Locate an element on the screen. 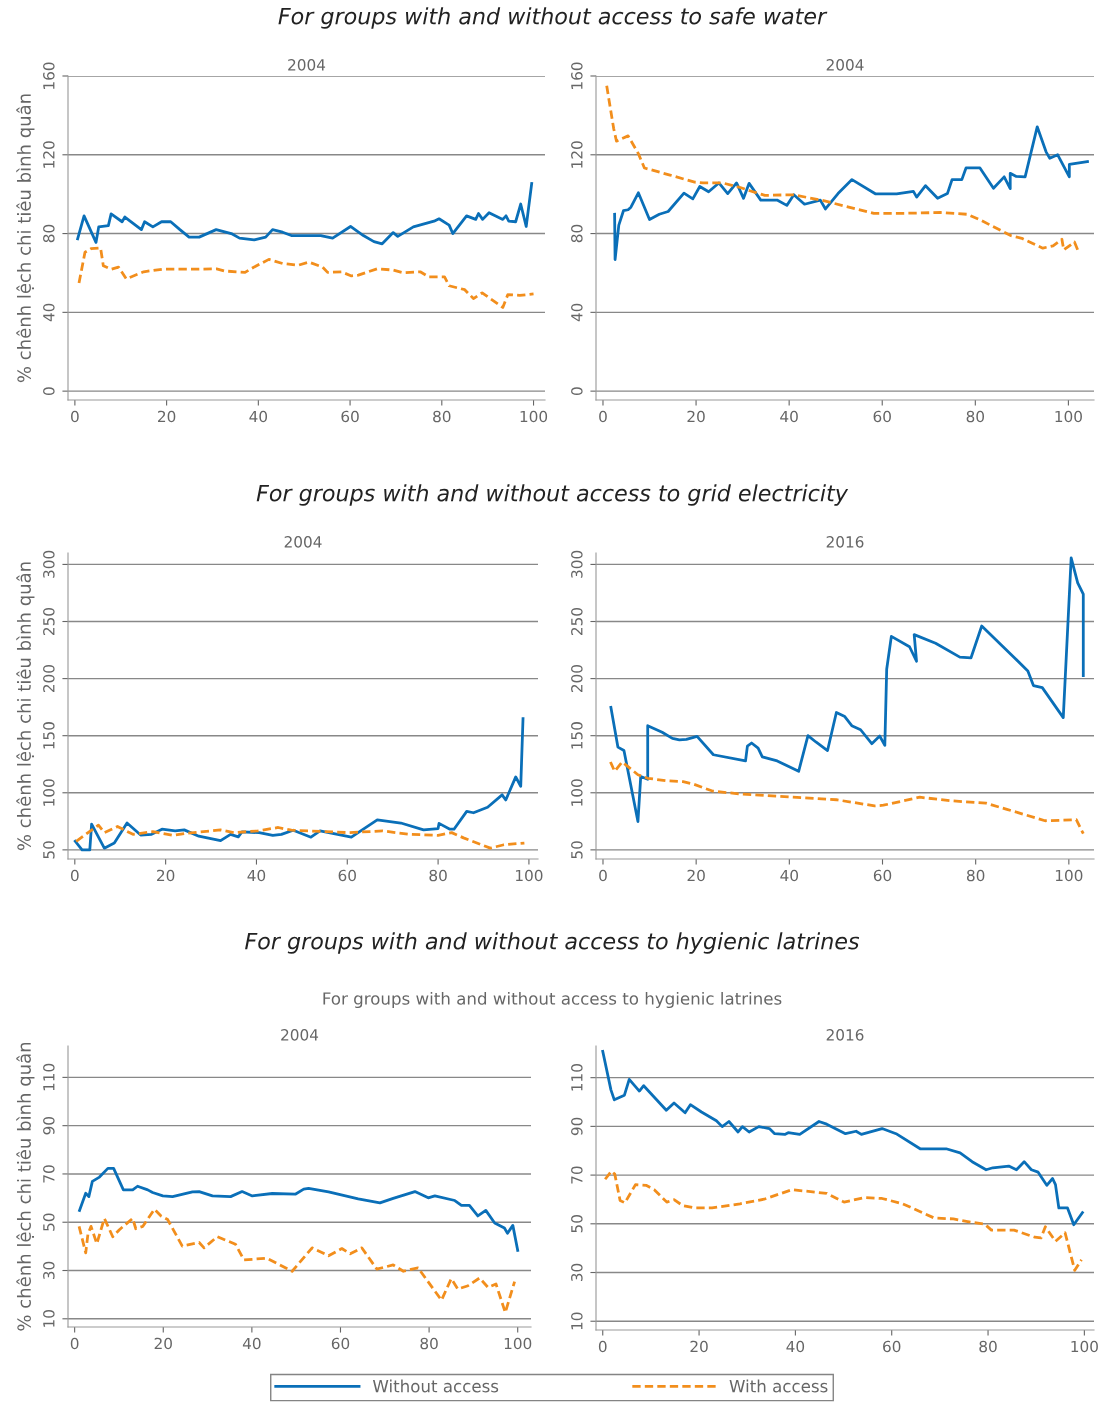 This screenshot has height=1409, width=1104. text: For groups with and without access to grid electricity is located at coordinates (552, 495).